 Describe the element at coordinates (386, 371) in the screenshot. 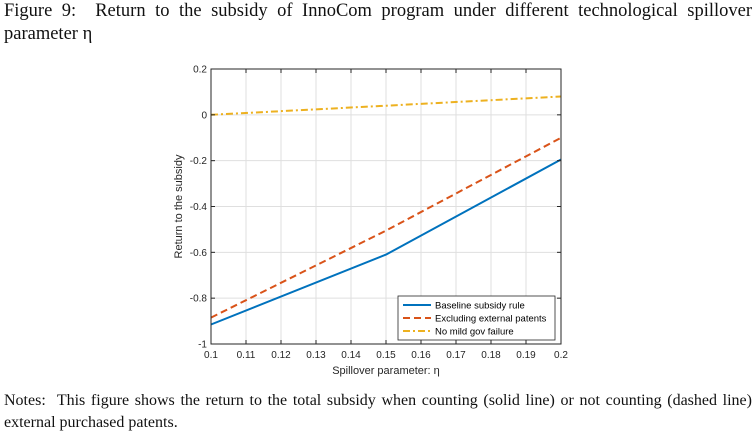

I see `x-axis-label: Spillover parameter: η` at that location.